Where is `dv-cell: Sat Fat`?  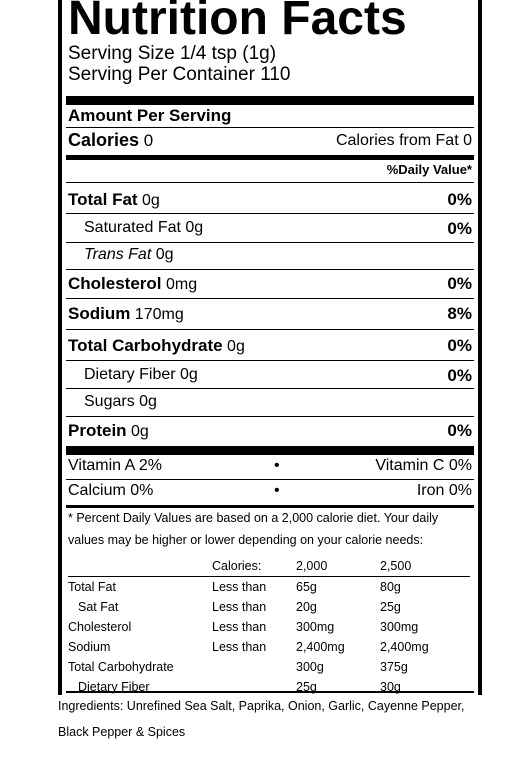
dv-cell: Sat Fat is located at coordinates (98, 607).